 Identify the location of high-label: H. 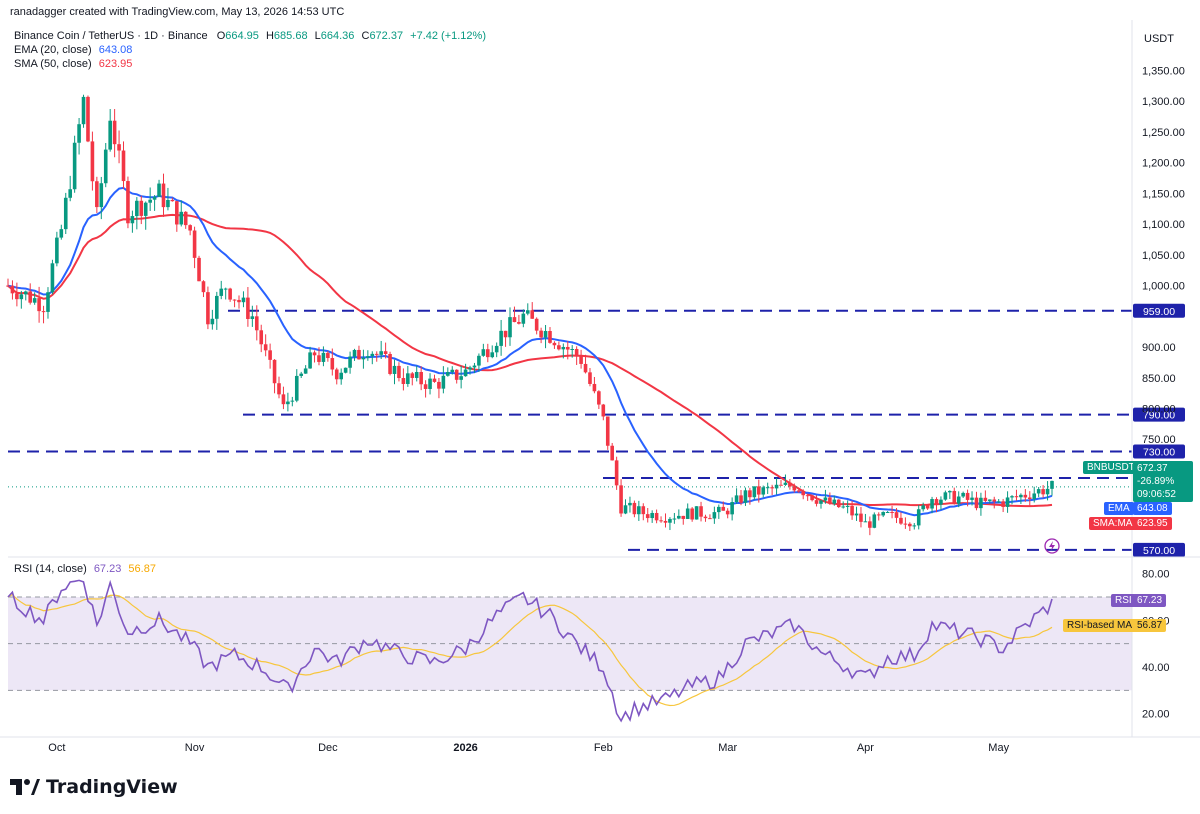
(269, 36).